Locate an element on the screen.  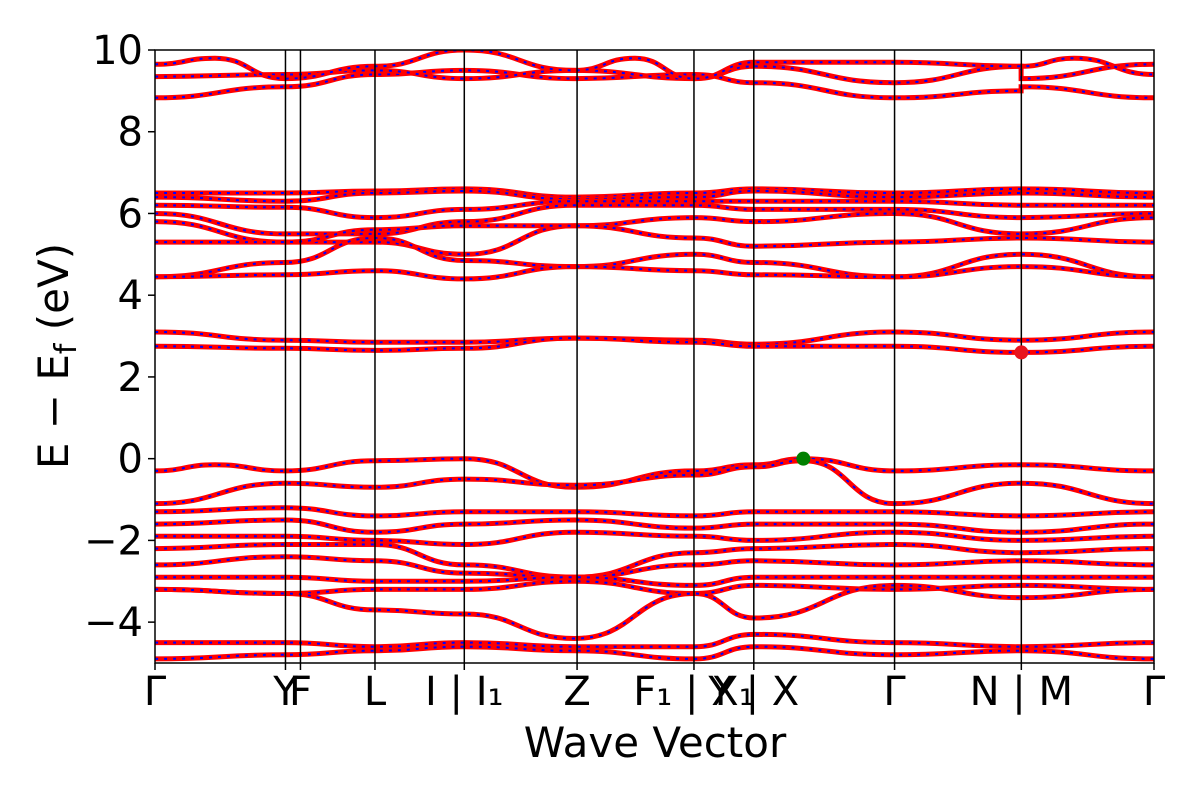
x-tick-label-1: Y is located at coordinates (285, 692).